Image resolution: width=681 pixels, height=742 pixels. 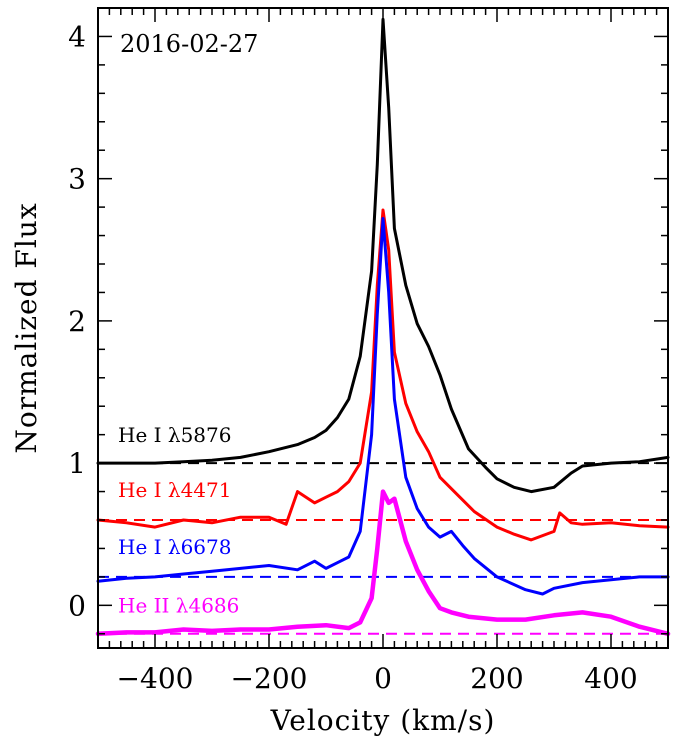 I want to click on chart-title: 2016-02-27, so click(x=189, y=44).